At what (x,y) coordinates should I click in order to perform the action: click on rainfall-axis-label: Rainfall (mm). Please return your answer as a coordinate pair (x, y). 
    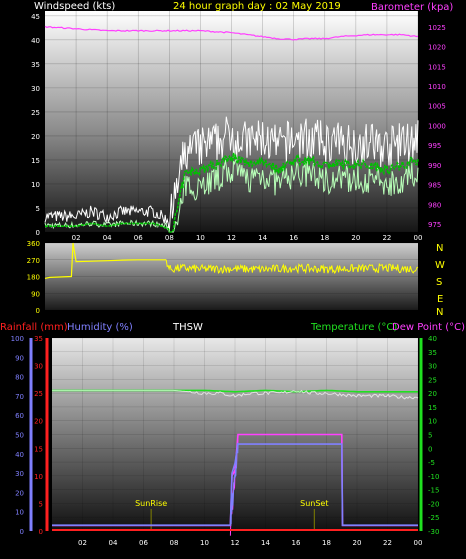
    Looking at the image, I should click on (34, 327).